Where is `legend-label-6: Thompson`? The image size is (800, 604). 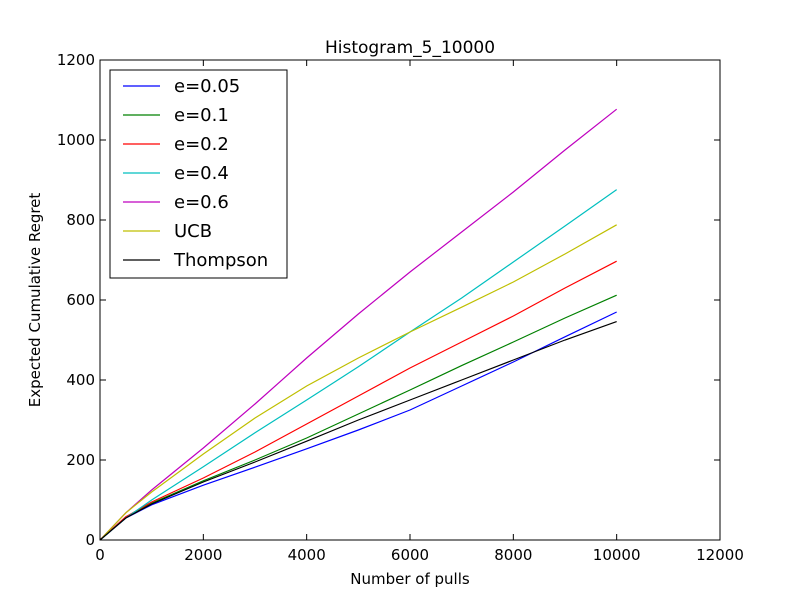
legend-label-6: Thompson is located at coordinates (220, 260).